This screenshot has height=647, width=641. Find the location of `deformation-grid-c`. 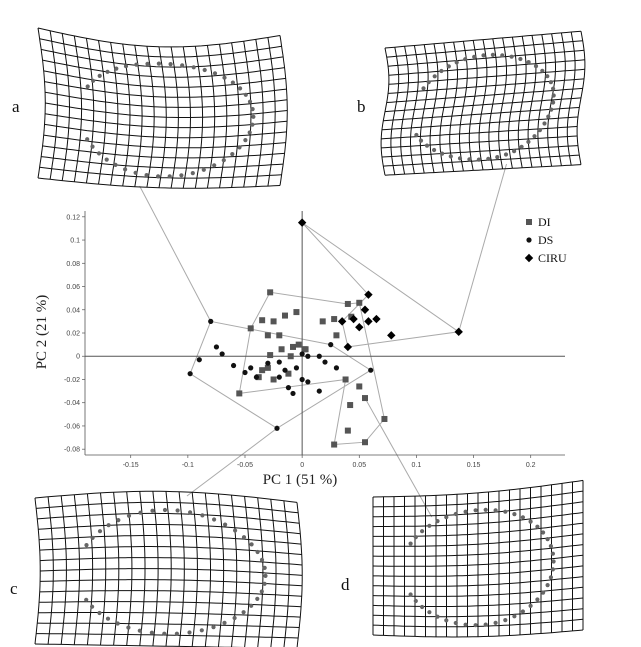

deformation-grid-c is located at coordinates (168, 568).